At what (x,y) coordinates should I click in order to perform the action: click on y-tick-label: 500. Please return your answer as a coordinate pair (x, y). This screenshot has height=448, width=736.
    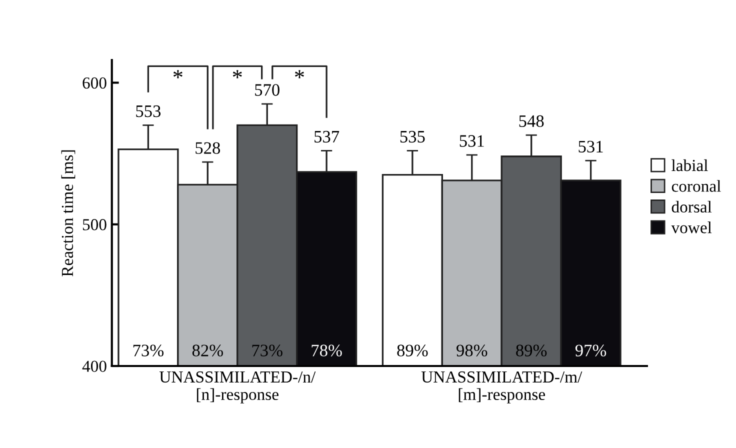
    Looking at the image, I should click on (94, 224).